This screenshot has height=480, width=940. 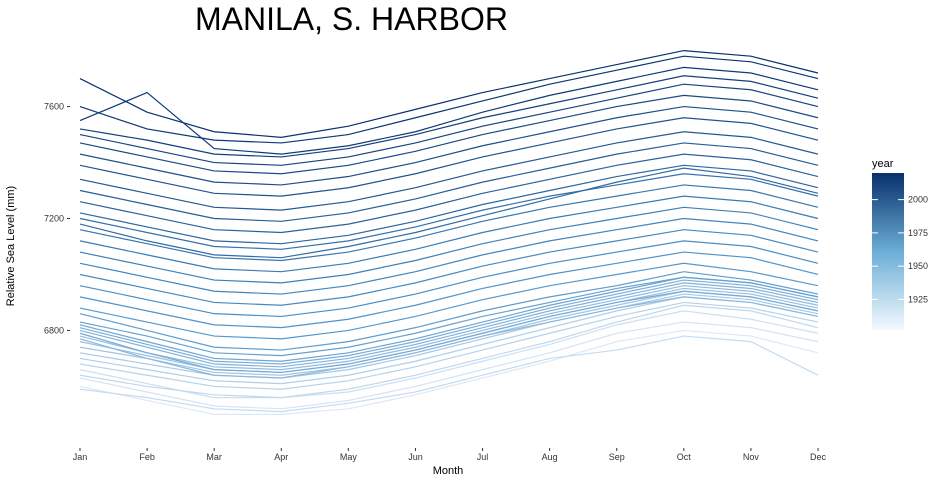 What do you see at coordinates (351, 19) in the screenshot?
I see `chart-title: MANILA, S. HARBOR` at bounding box center [351, 19].